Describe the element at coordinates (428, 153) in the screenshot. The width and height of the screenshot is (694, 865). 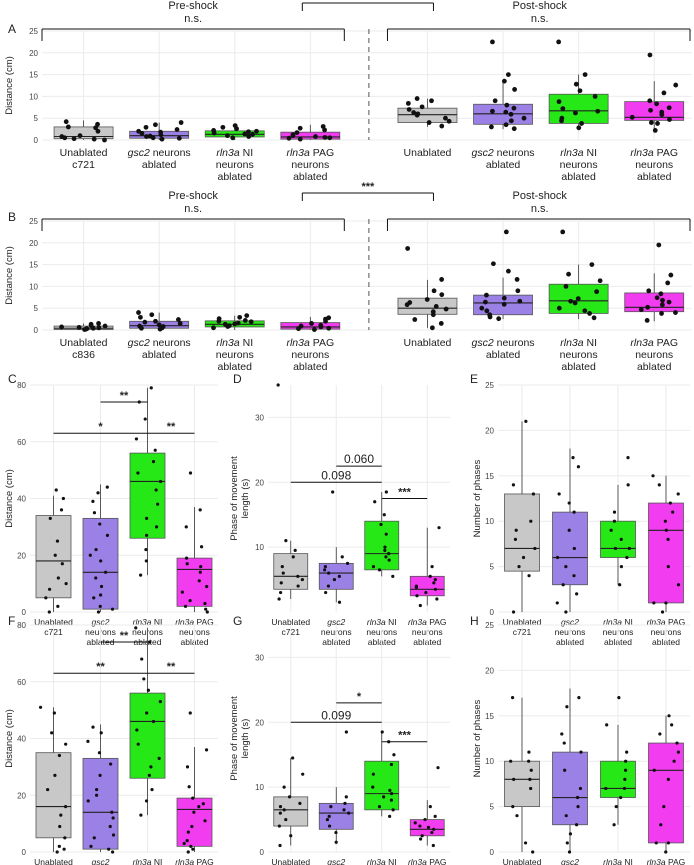
I see `x-category-label-A: Unablated` at that location.